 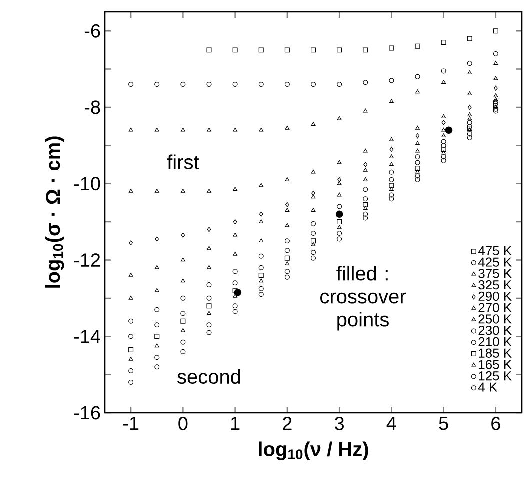 I want to click on legend-label: 4 K, so click(x=488, y=387).